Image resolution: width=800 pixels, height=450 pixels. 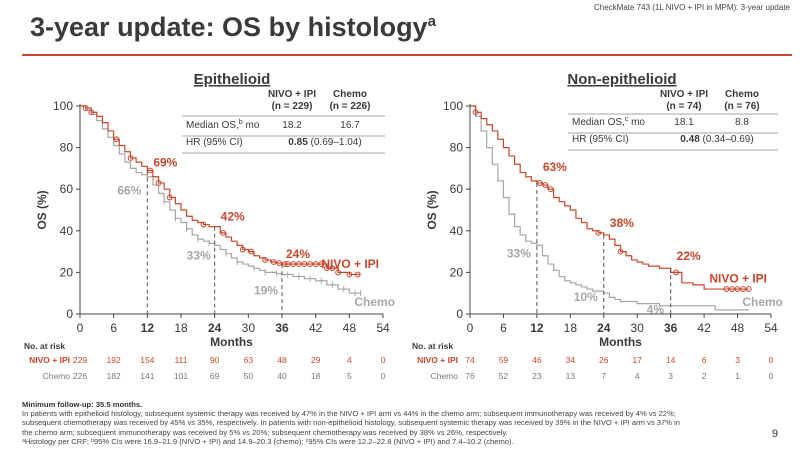 What do you see at coordinates (431, 21) in the screenshot?
I see `page-title-footnote-mark: a` at bounding box center [431, 21].